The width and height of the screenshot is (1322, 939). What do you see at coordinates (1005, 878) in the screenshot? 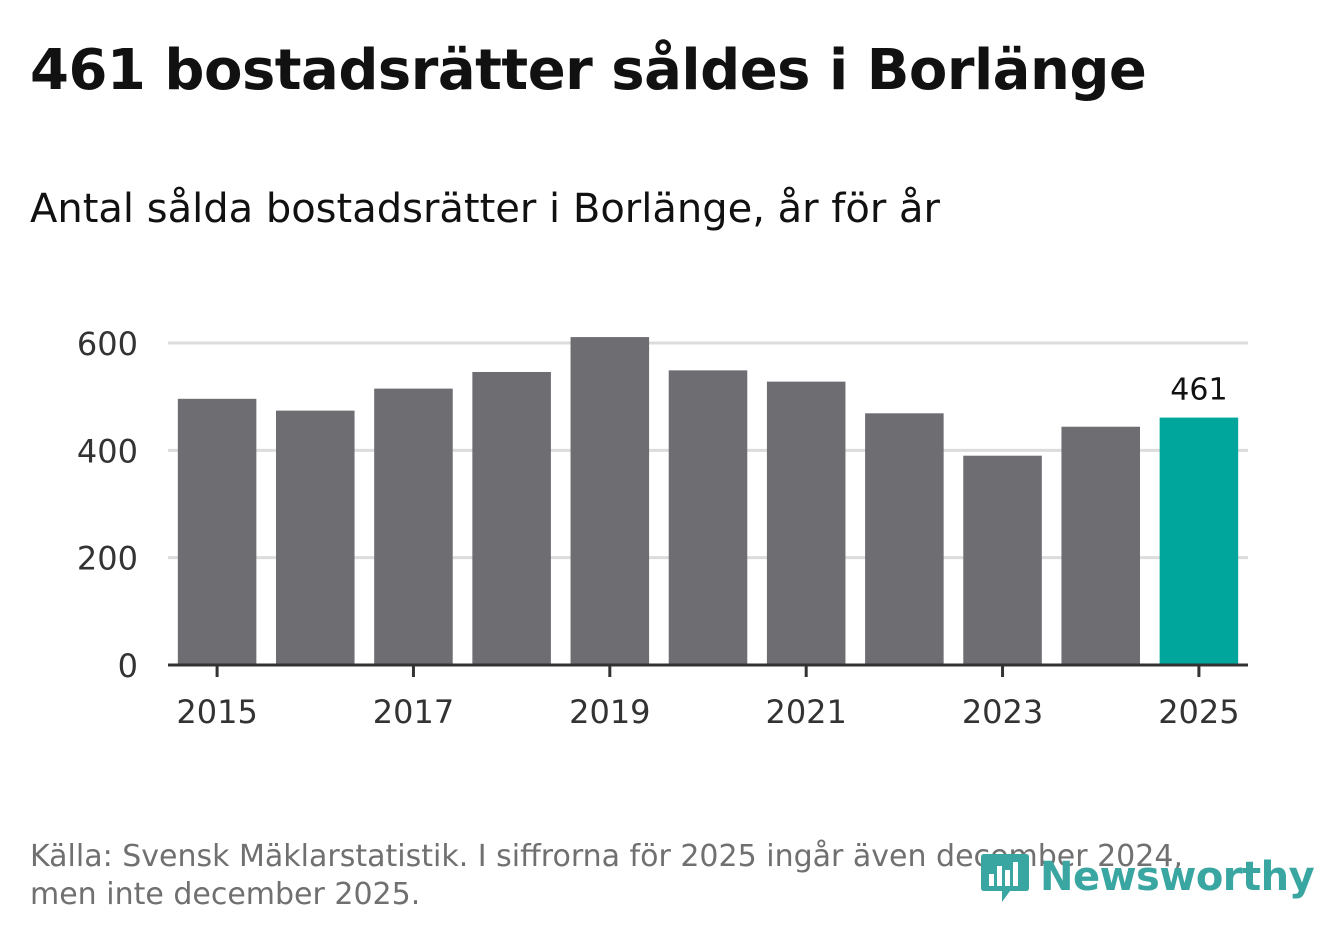
I see `newsworthy-logo-icon` at bounding box center [1005, 878].